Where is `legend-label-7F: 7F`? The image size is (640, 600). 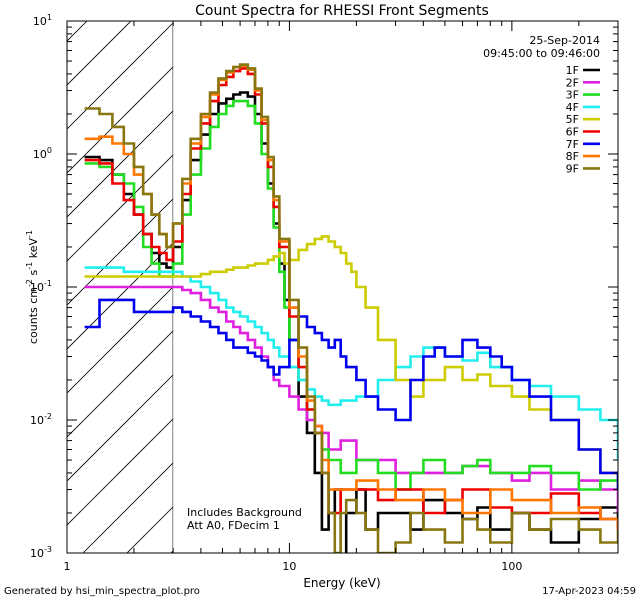
legend-label-7F: 7F is located at coordinates (572, 144).